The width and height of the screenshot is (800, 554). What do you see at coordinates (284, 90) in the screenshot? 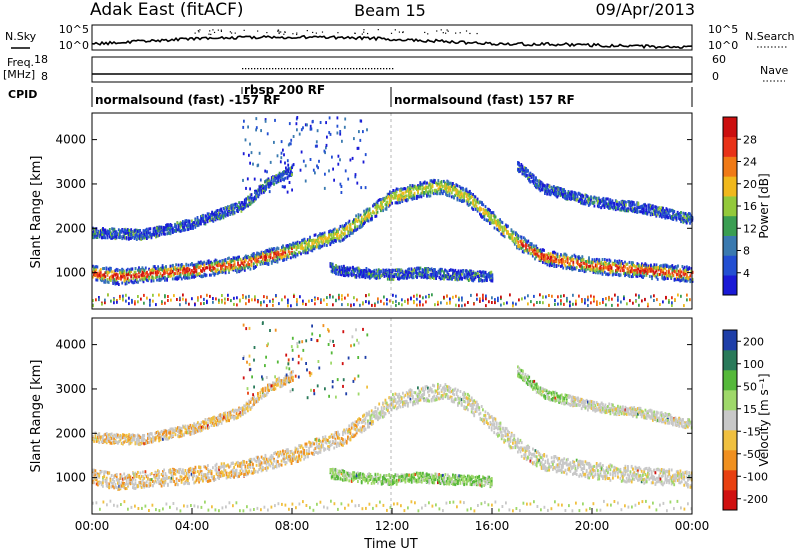
I see `cpid-segment-2: rbsp 200 RF` at bounding box center [284, 90].